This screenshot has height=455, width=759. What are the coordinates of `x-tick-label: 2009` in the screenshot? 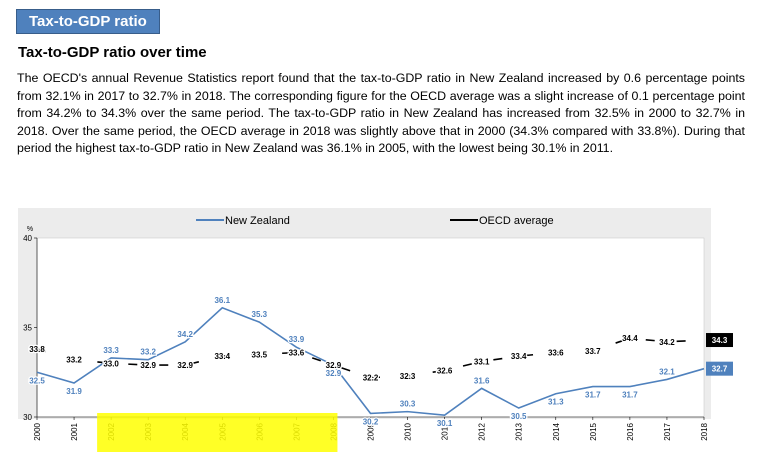 It's located at (371, 431).